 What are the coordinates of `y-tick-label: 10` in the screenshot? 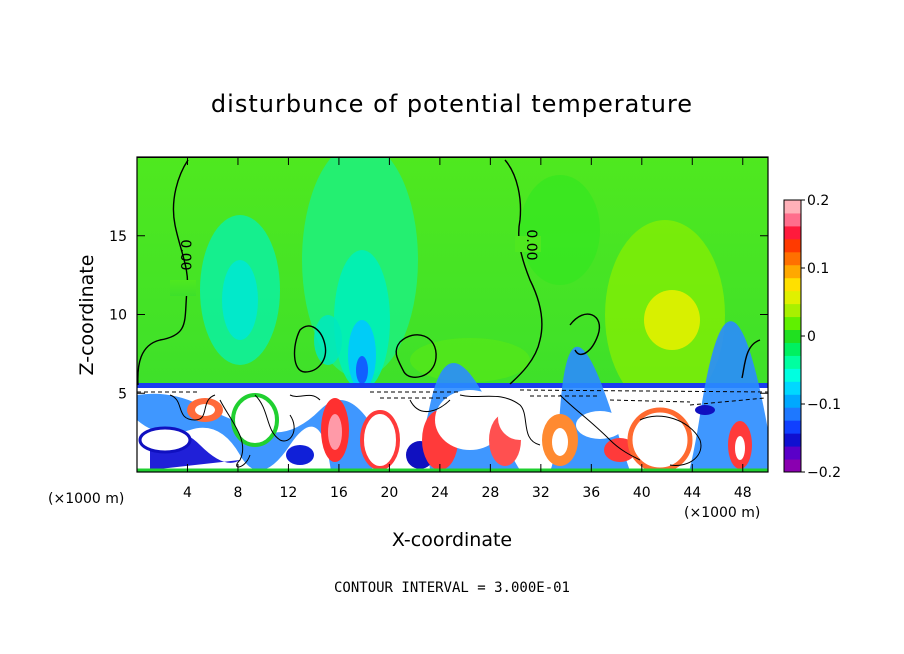 It's located at (118, 316).